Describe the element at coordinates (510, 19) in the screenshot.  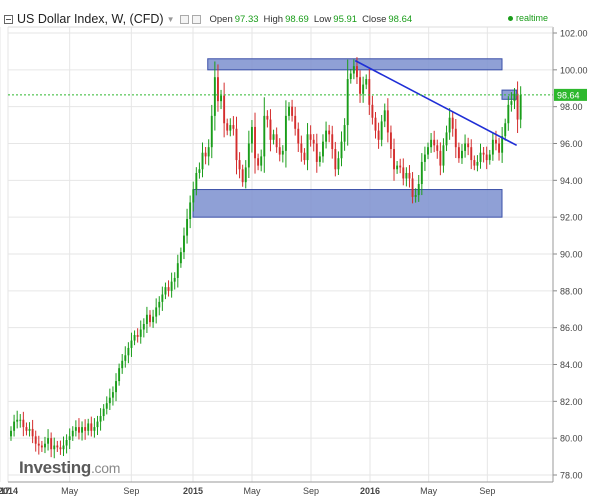
I see `realtime-dot-icon` at that location.